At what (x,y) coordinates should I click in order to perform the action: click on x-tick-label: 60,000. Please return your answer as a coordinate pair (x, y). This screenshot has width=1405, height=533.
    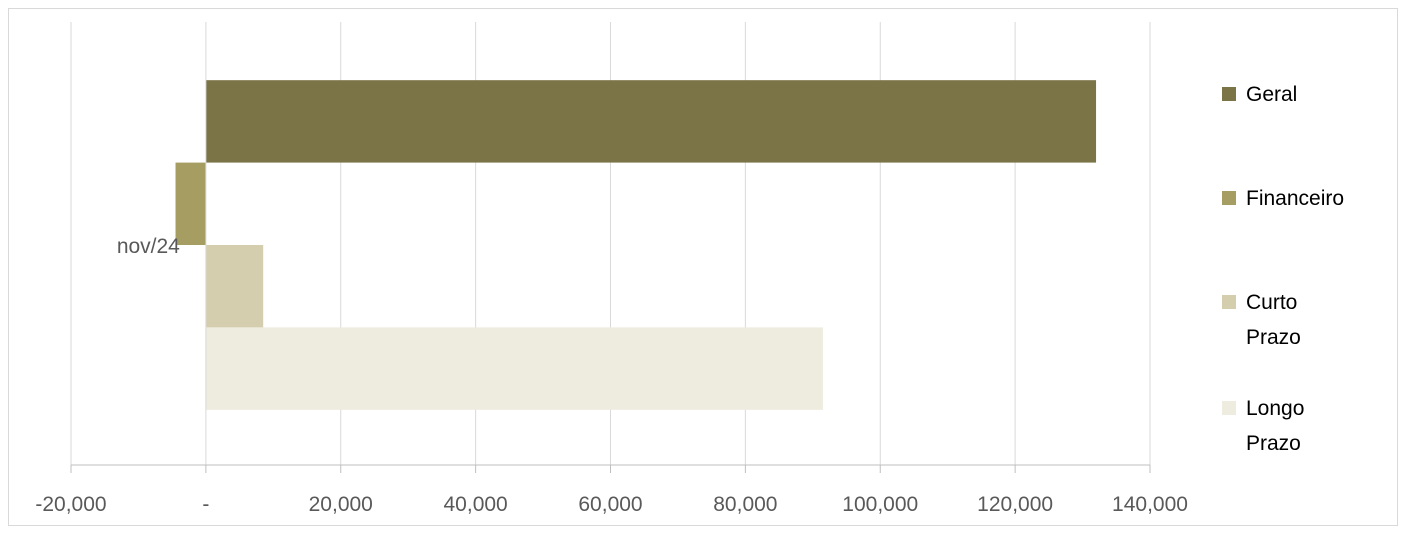
    Looking at the image, I should click on (610, 504).